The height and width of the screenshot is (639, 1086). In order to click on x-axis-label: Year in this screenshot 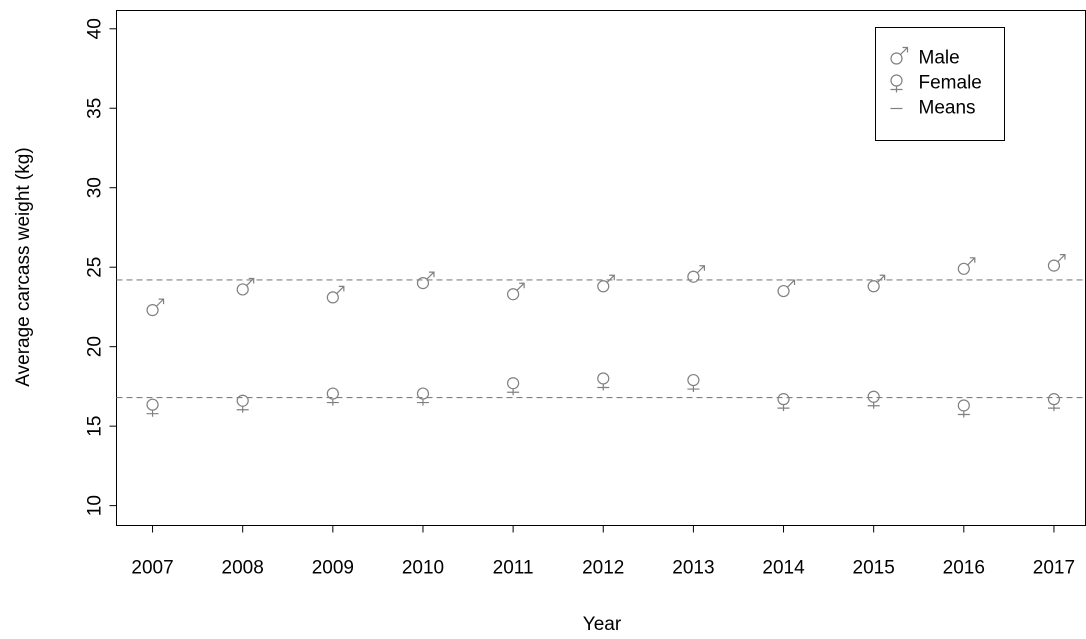, I will do `click(602, 624)`.